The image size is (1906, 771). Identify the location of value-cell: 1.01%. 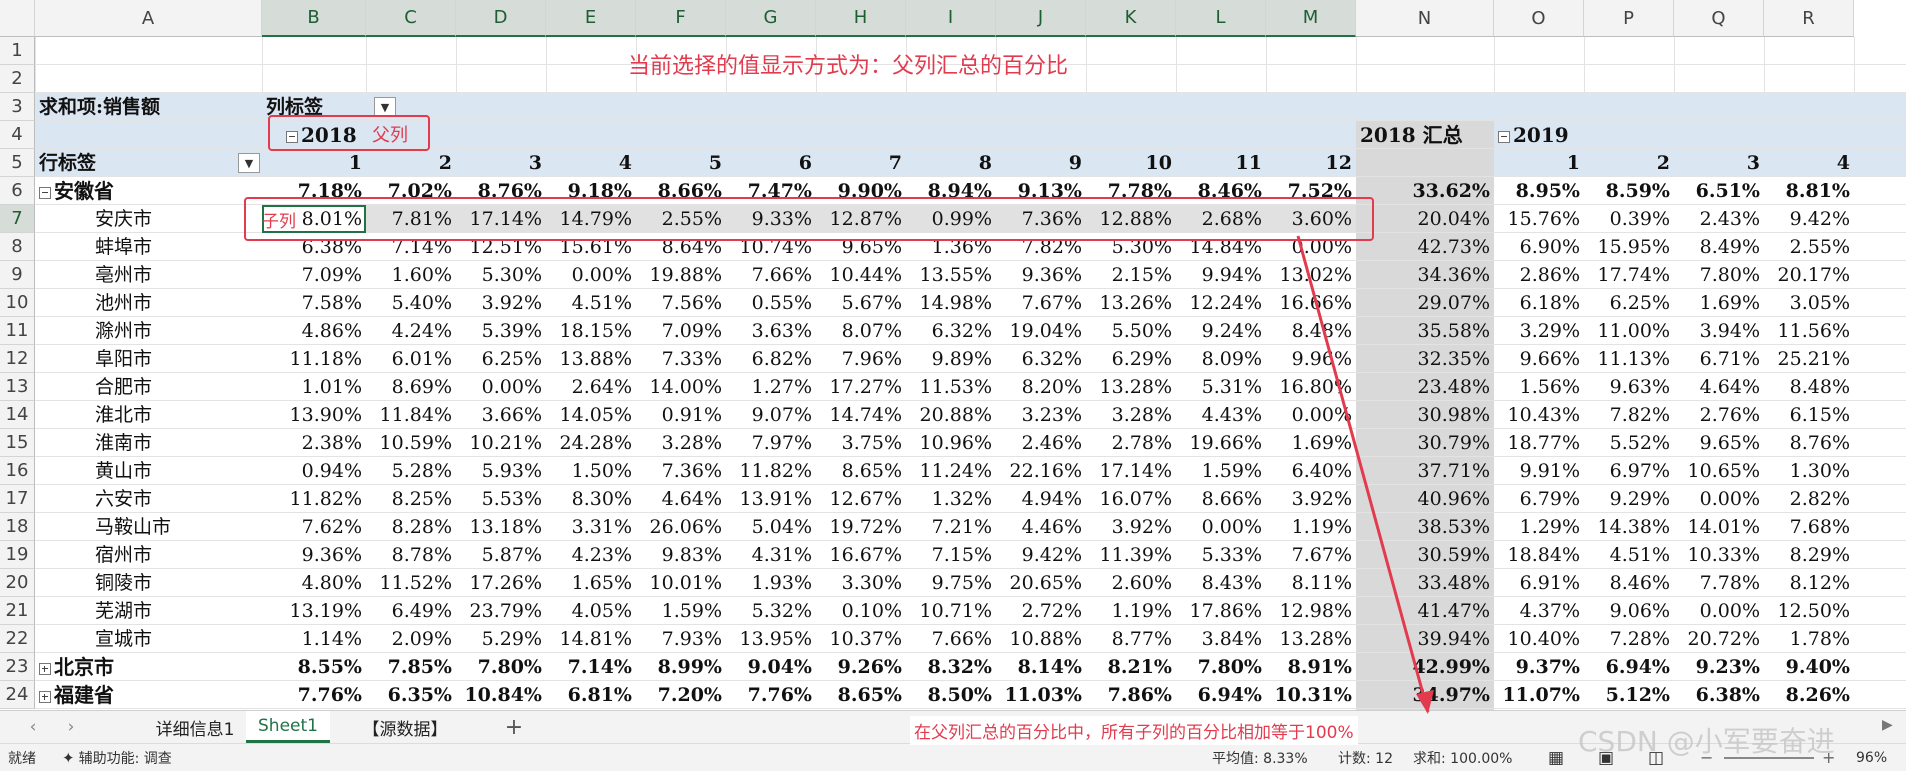
(331, 387).